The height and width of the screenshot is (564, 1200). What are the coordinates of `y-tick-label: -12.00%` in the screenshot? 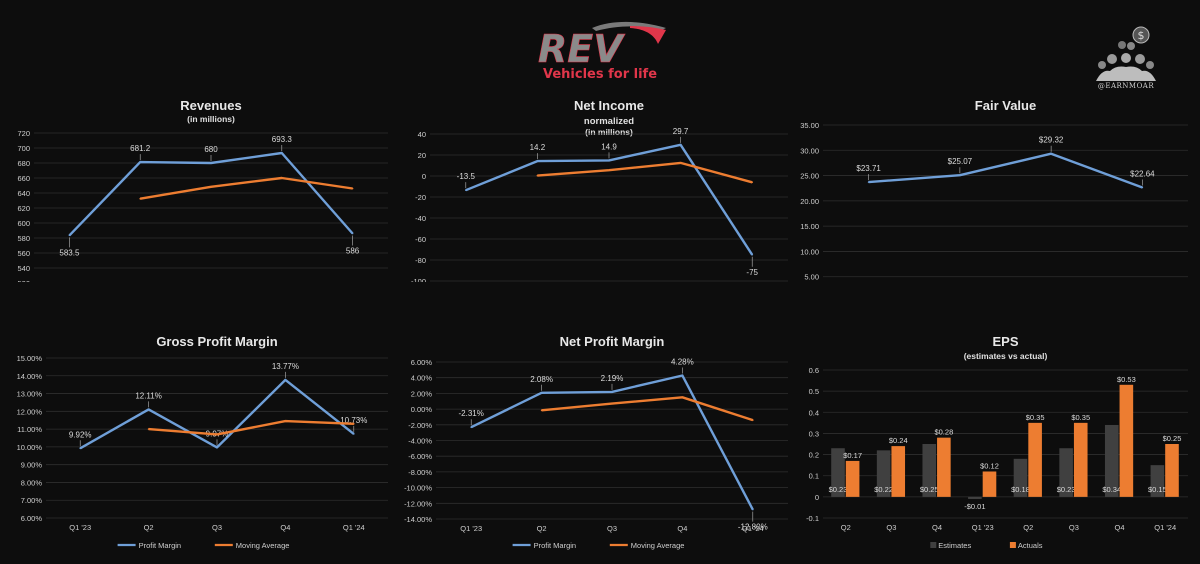 It's located at (418, 503).